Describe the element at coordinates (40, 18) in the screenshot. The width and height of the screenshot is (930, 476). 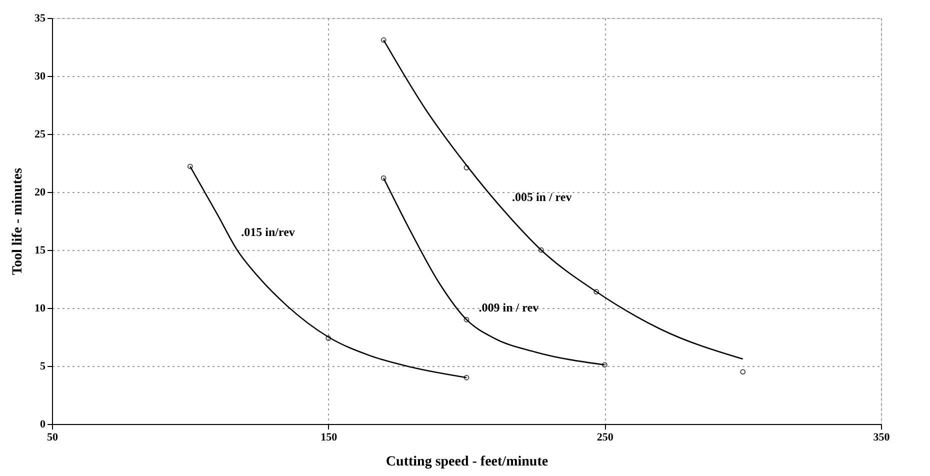
I see `y-tick-label: 35` at that location.